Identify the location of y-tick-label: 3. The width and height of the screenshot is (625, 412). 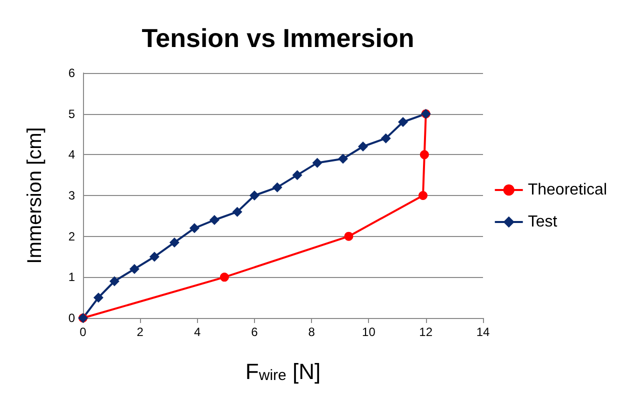
(72, 195).